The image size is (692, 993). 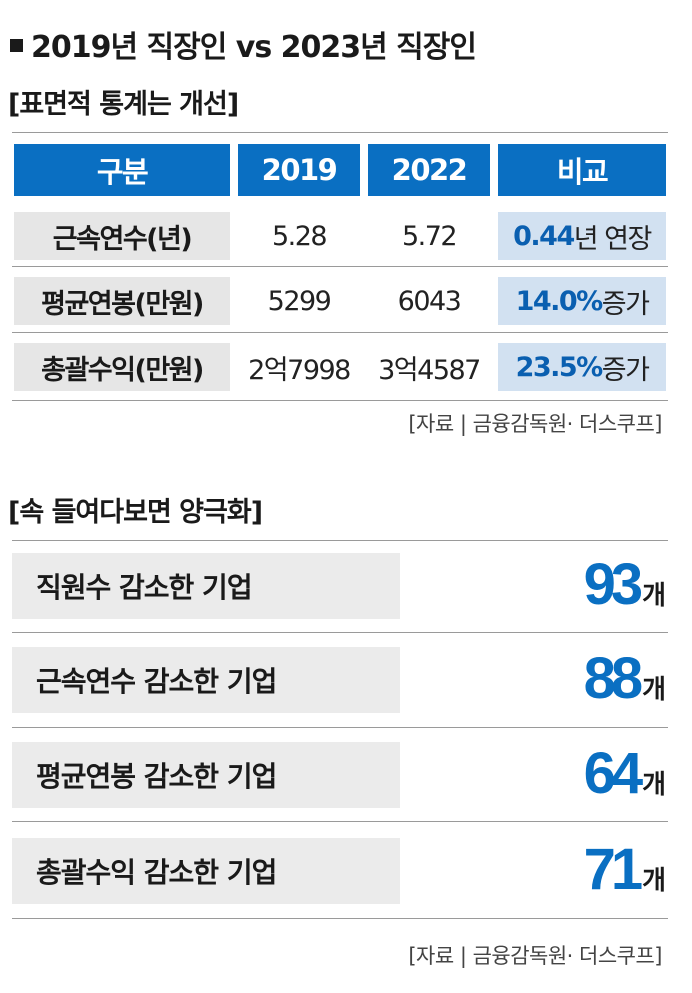 What do you see at coordinates (613, 678) in the screenshot?
I see `count-number: 88` at bounding box center [613, 678].